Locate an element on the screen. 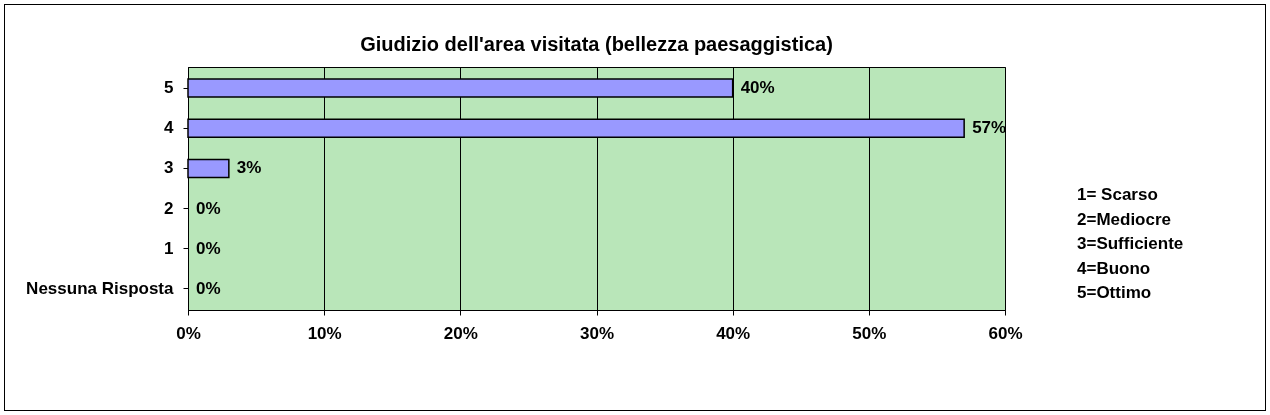 The image size is (1270, 415). text: 3=Sufficiente is located at coordinates (1130, 244).